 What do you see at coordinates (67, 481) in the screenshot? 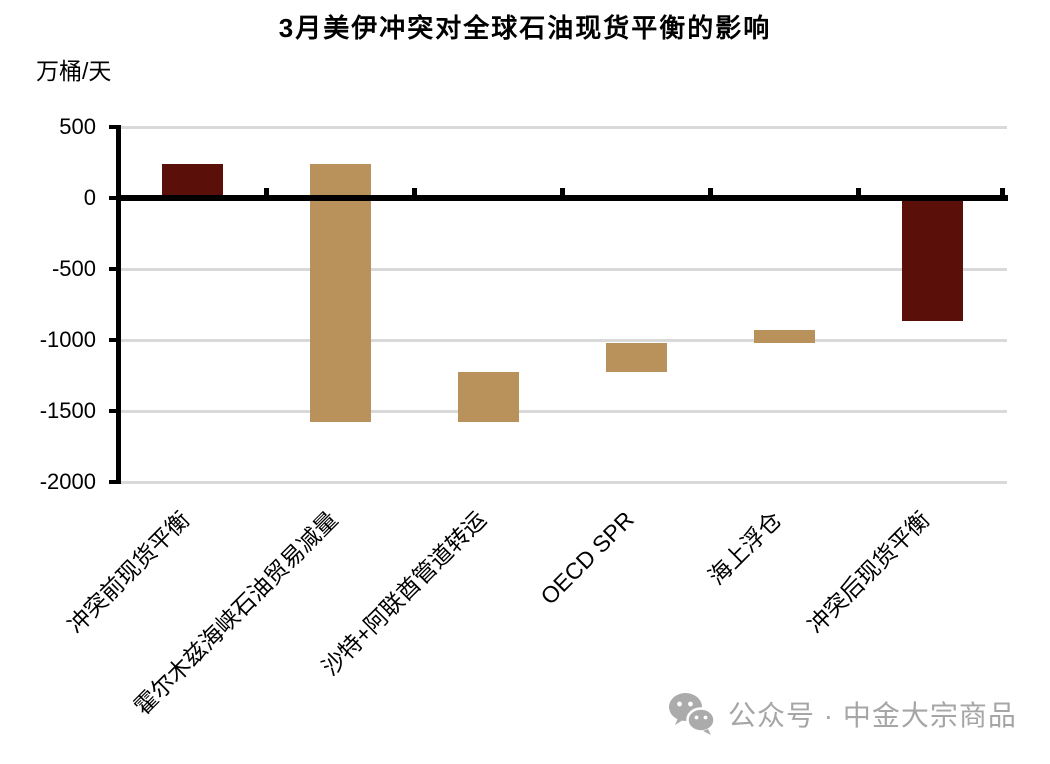
I see `y-tick-label--2000: -2000` at bounding box center [67, 481].